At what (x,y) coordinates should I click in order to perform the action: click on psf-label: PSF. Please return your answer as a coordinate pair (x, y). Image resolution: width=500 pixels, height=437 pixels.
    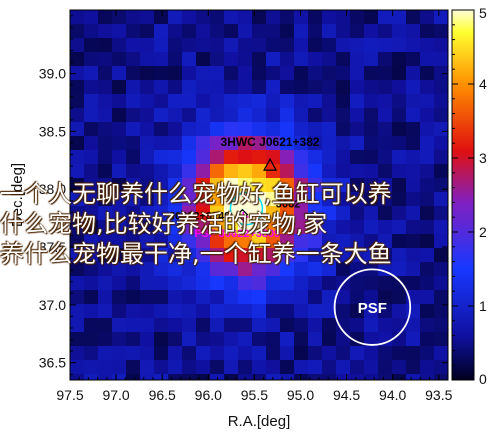
    Looking at the image, I should click on (372, 308).